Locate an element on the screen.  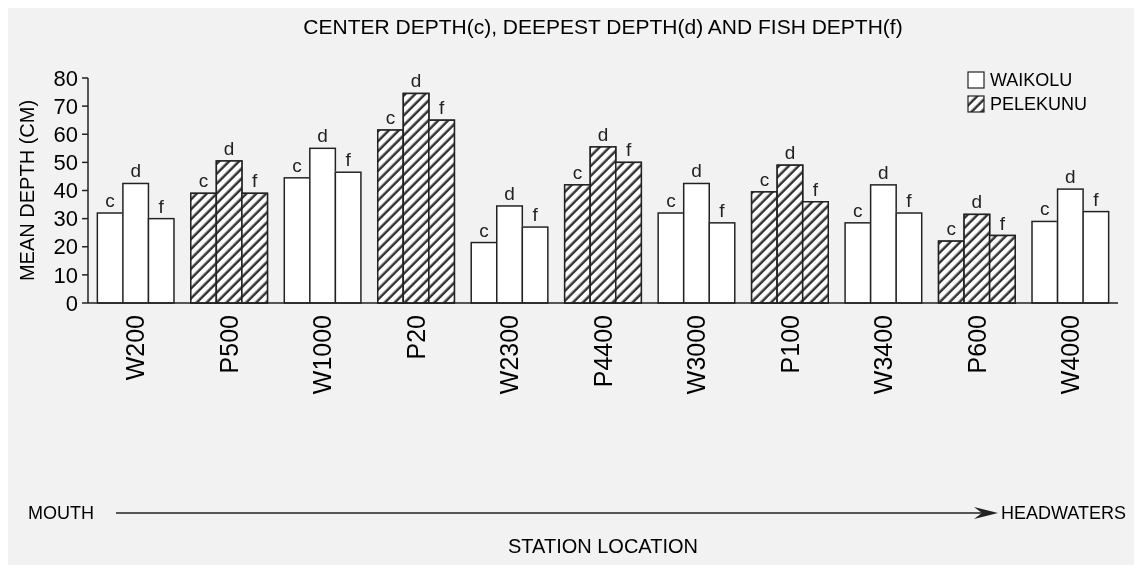
y-tick-label: 50 is located at coordinates (65, 163).